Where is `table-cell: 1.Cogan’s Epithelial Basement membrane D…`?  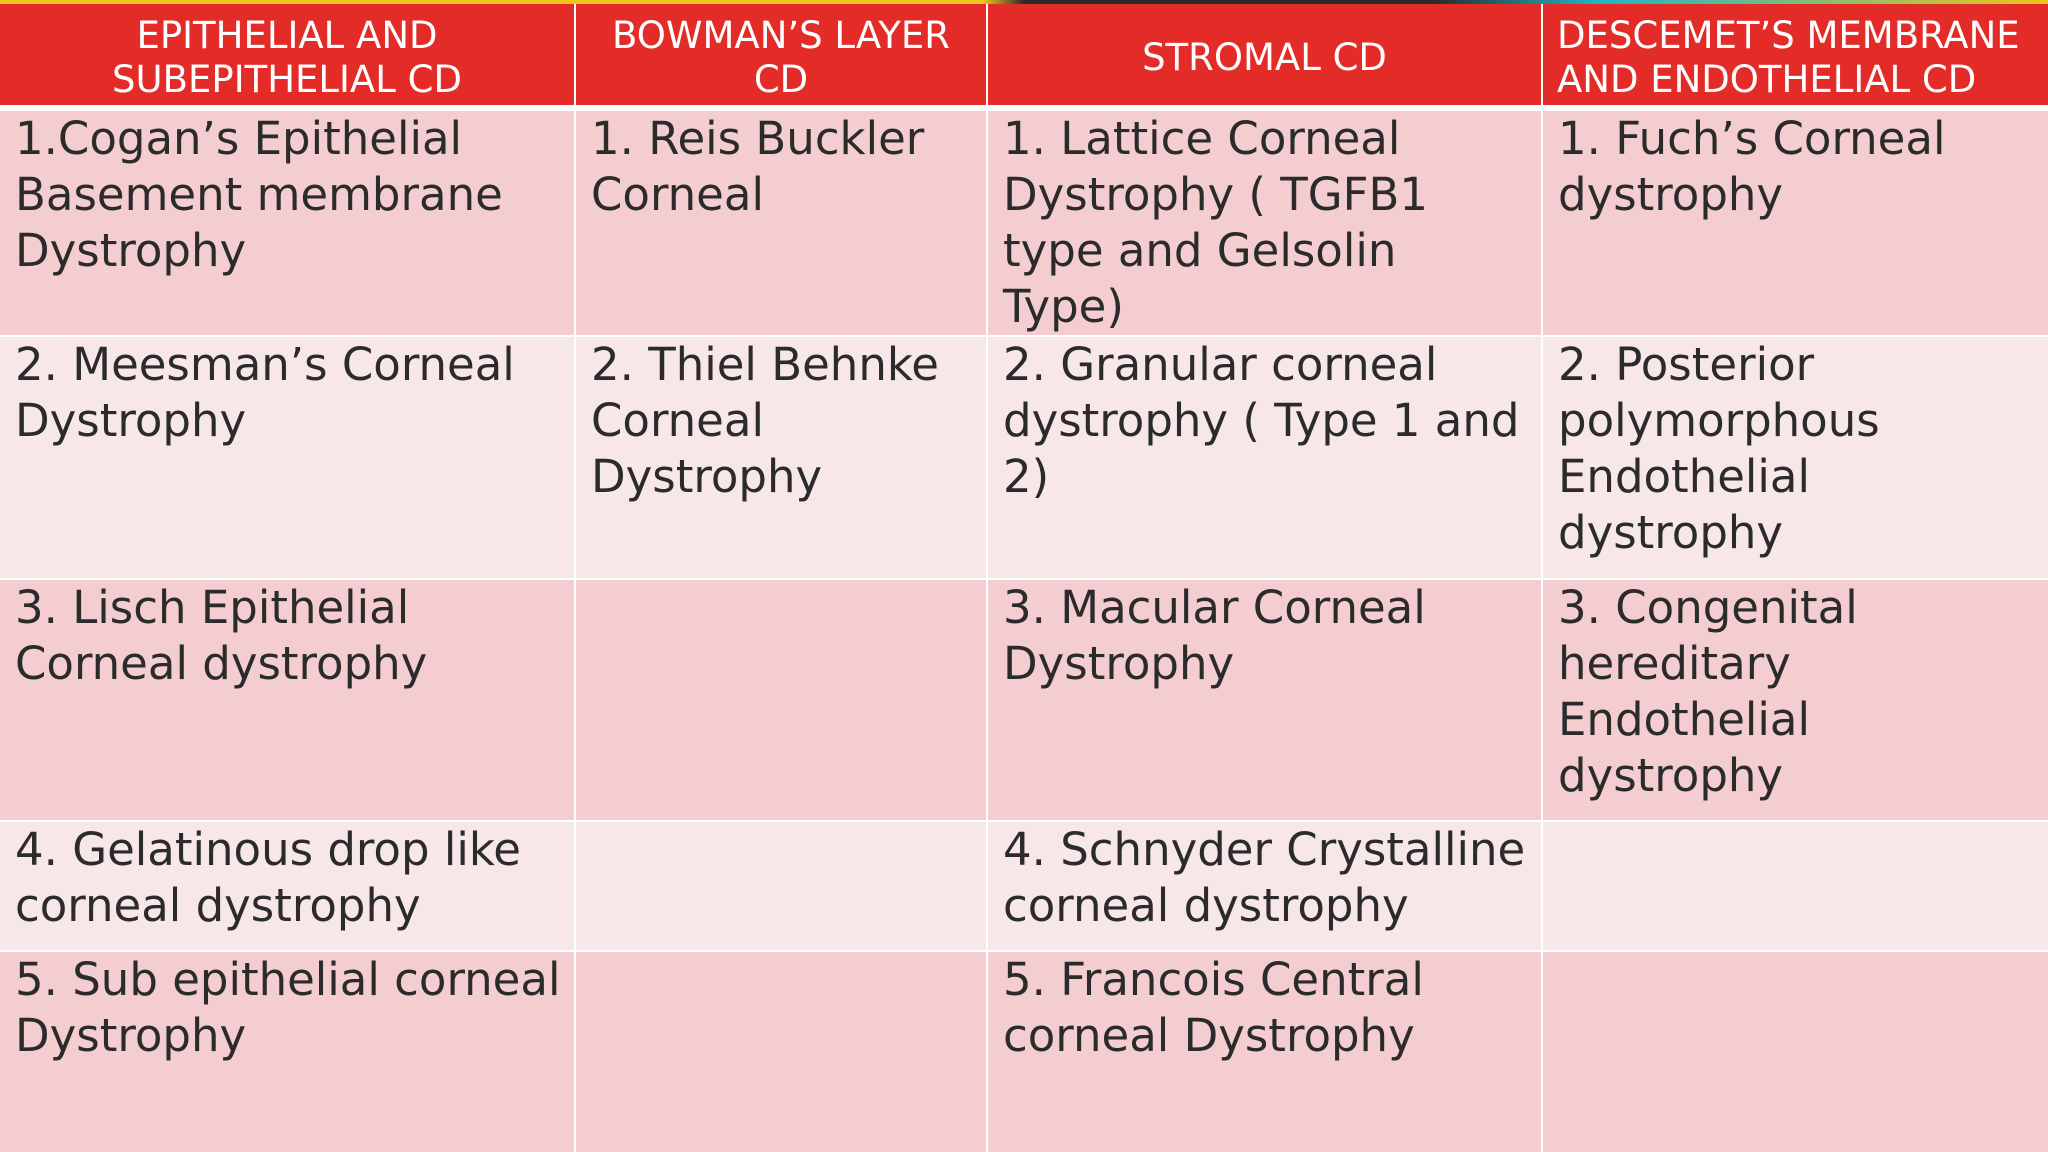 table-cell: 1.Cogan’s Epithelial Basement membrane D… is located at coordinates (288, 222).